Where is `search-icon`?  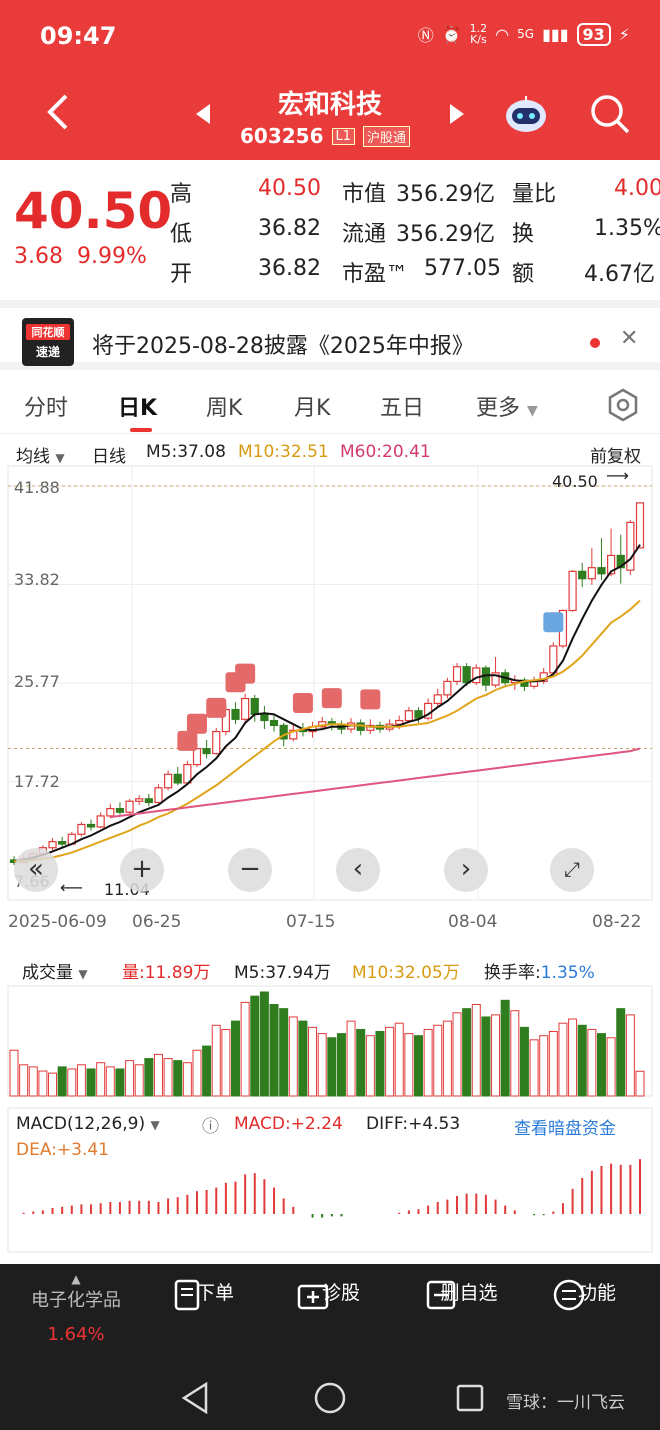
search-icon is located at coordinates (610, 114).